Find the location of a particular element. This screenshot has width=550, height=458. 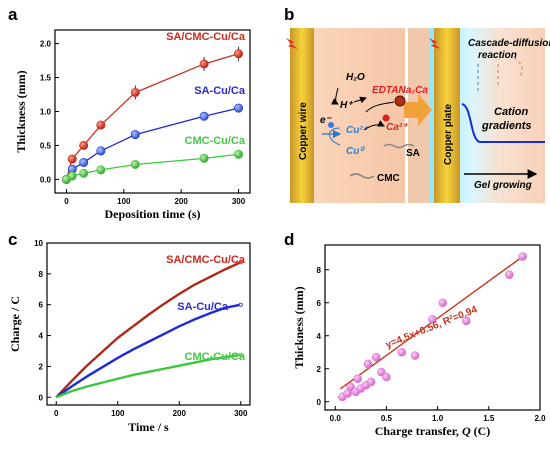

h2o-arrow is located at coordinates (335, 96).